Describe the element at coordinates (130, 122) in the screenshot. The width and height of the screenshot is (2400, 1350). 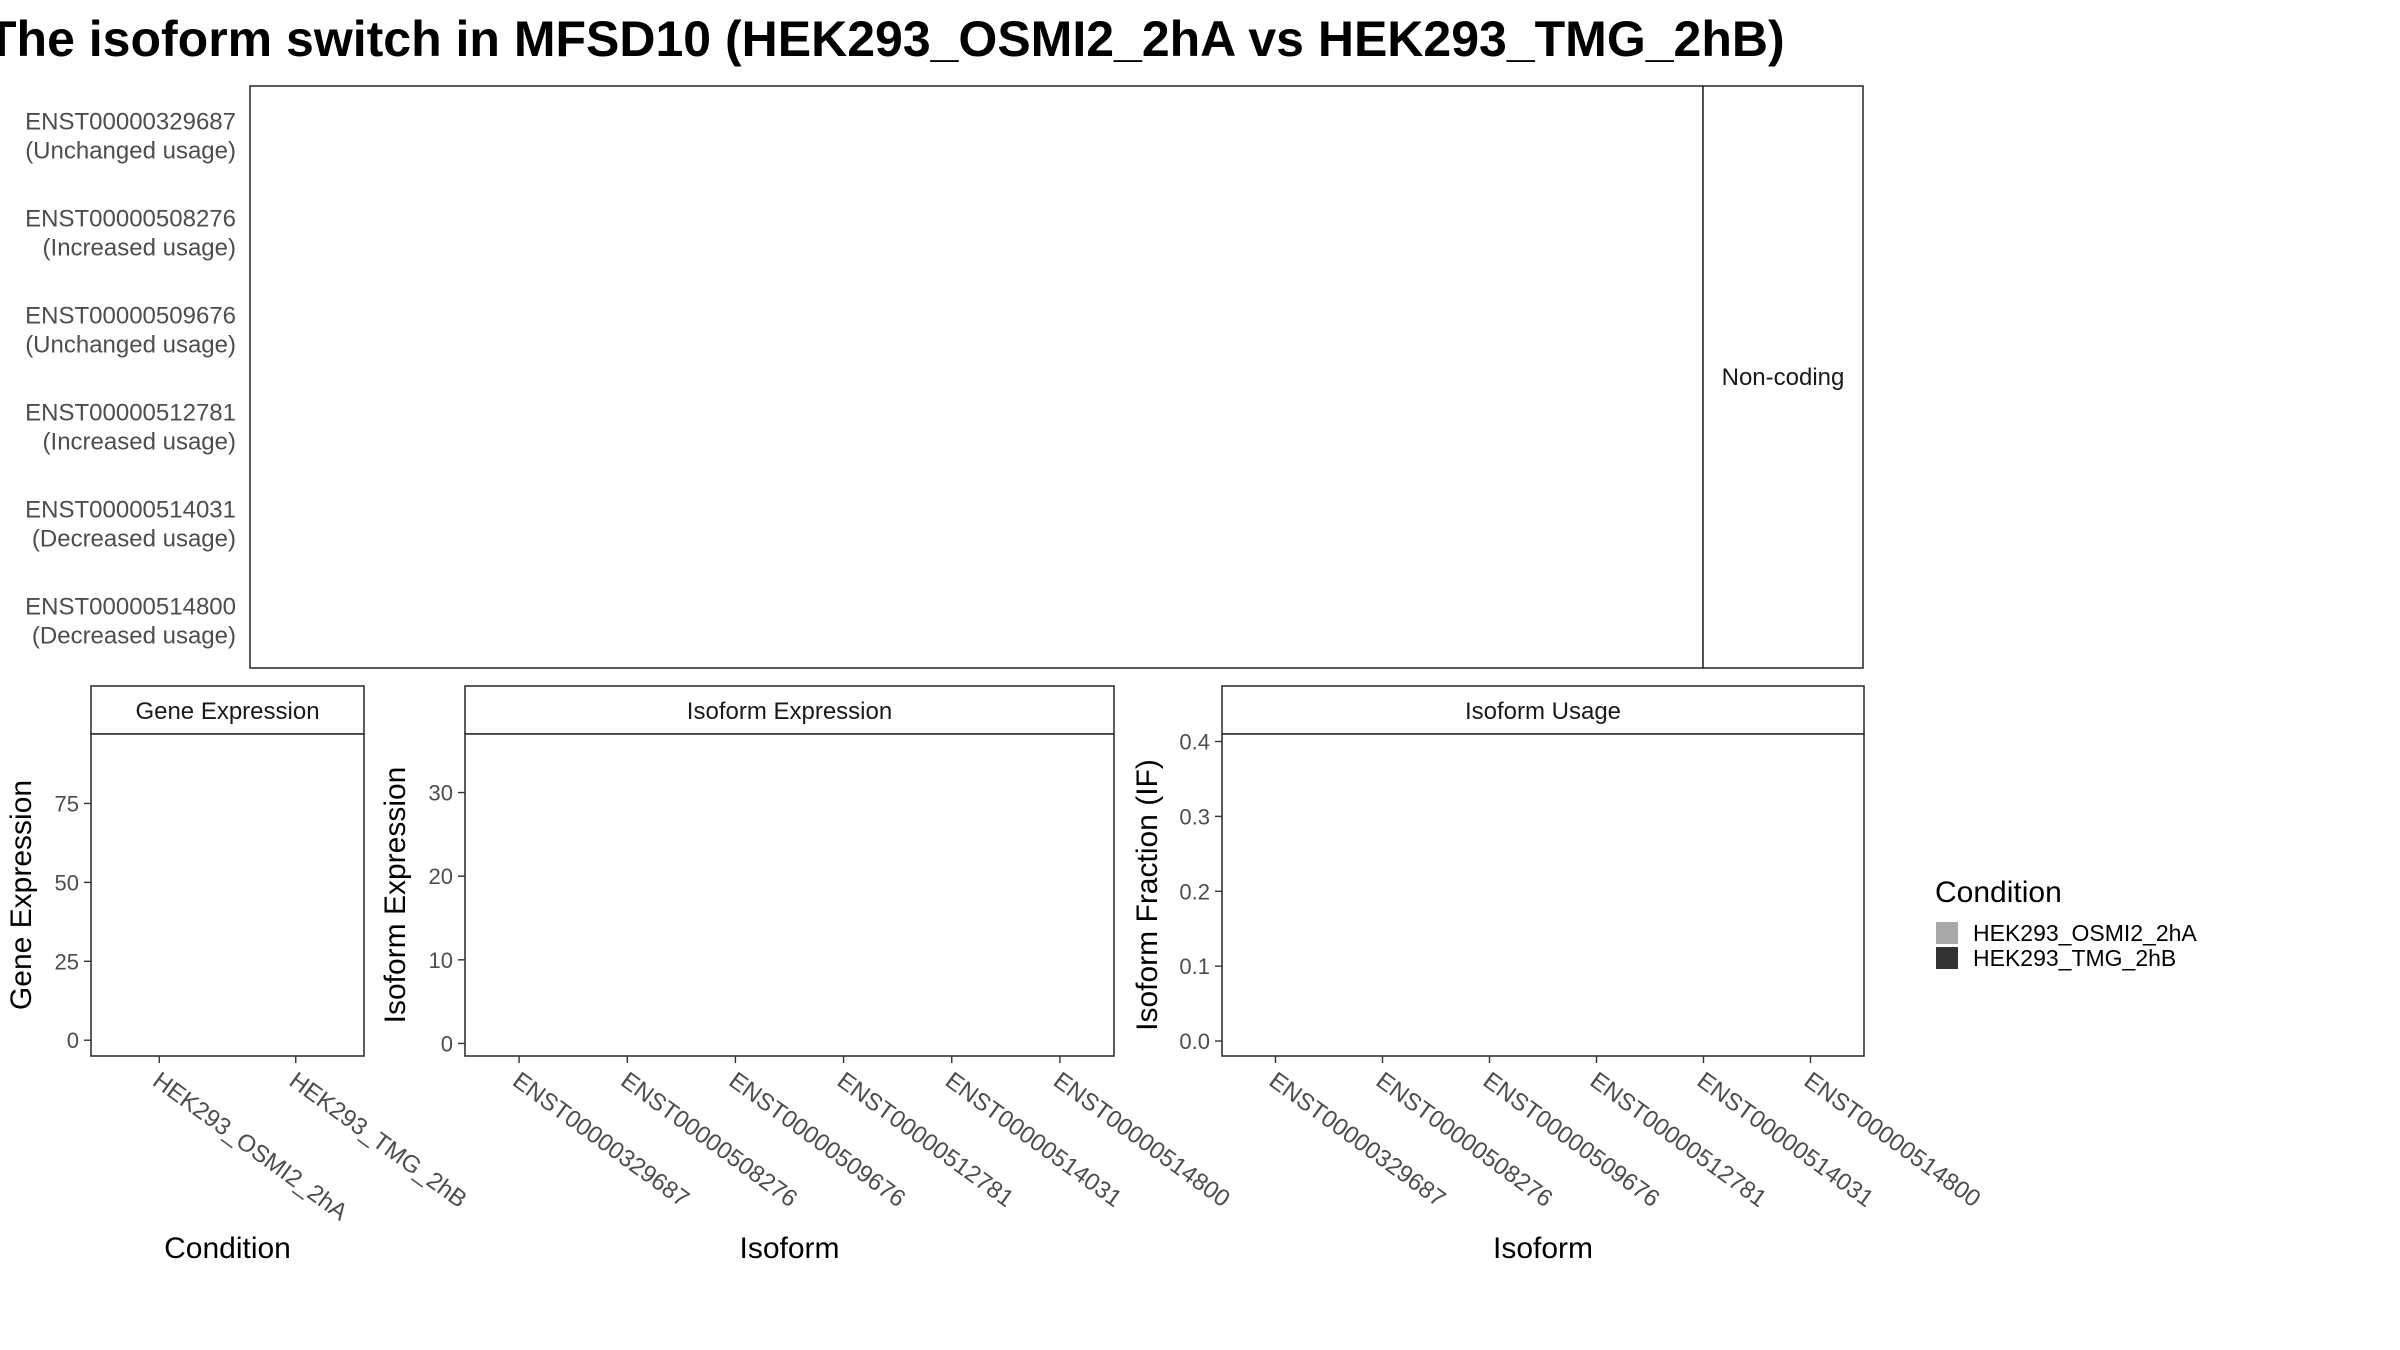
I see `isoform-id-label: ENST00000329687` at that location.